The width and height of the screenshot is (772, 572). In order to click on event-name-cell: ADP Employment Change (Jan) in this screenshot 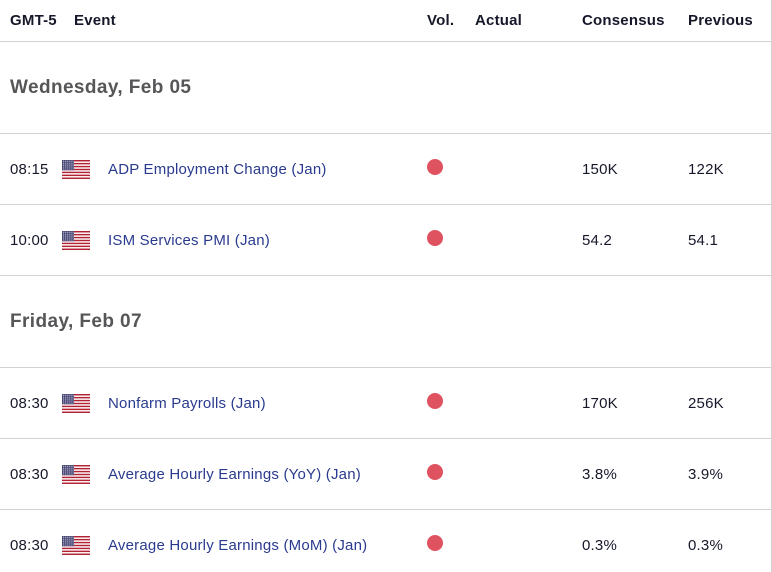, I will do `click(267, 169)`.